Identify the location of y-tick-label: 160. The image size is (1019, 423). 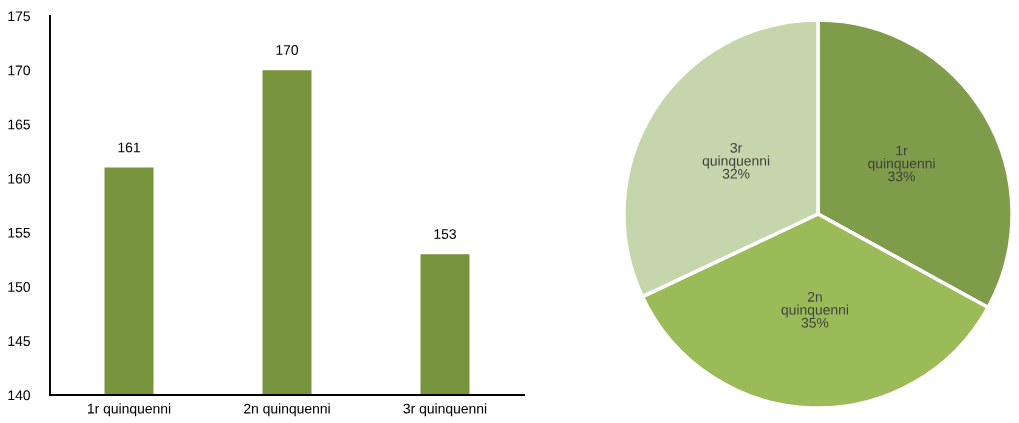
(19, 178).